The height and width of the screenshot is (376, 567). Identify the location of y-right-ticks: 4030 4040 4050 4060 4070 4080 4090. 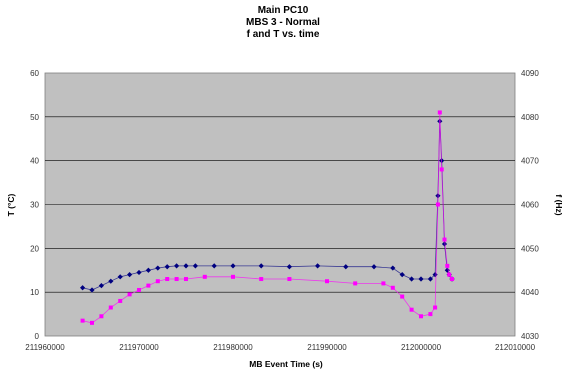
(530, 205).